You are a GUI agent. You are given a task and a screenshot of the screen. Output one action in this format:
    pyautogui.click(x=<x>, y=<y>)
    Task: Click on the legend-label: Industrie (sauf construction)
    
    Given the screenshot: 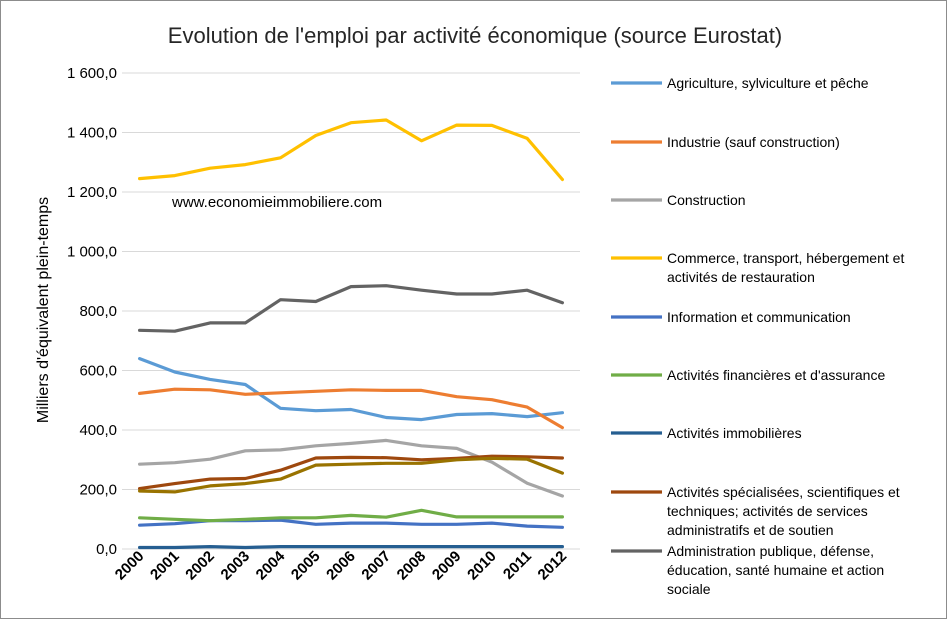 What is the action you would take?
    pyautogui.click(x=753, y=142)
    